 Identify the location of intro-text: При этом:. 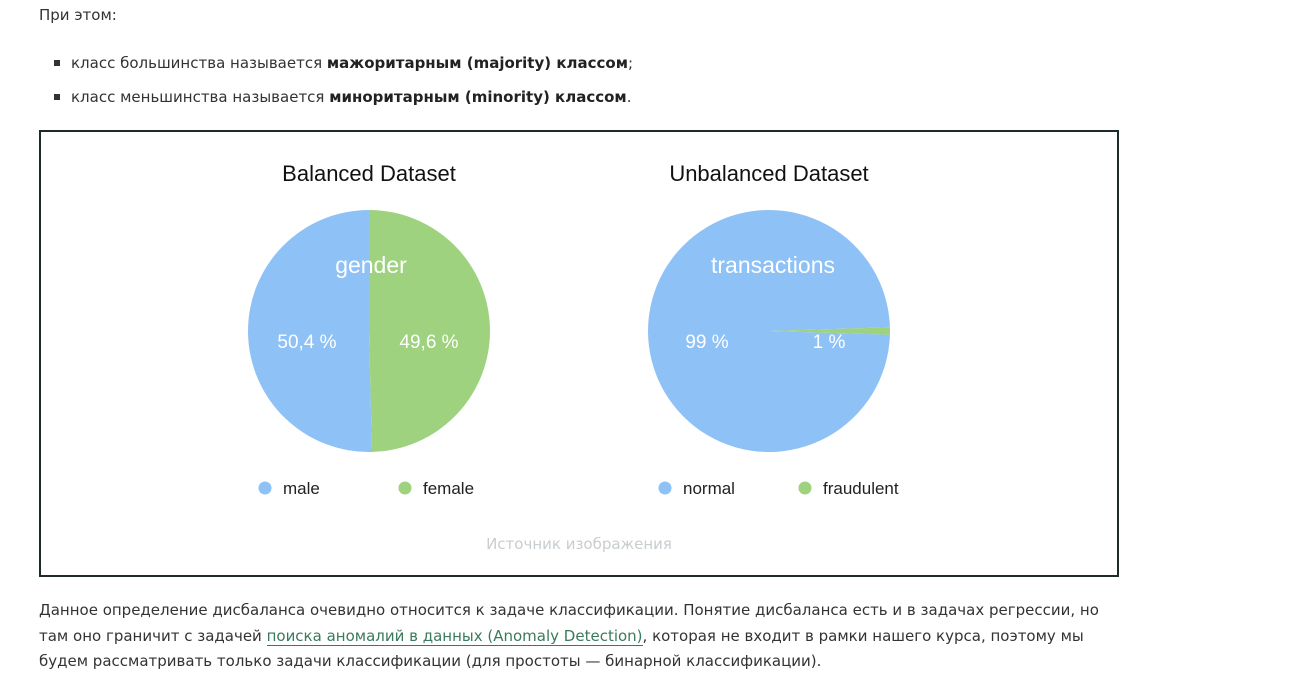
(78, 15).